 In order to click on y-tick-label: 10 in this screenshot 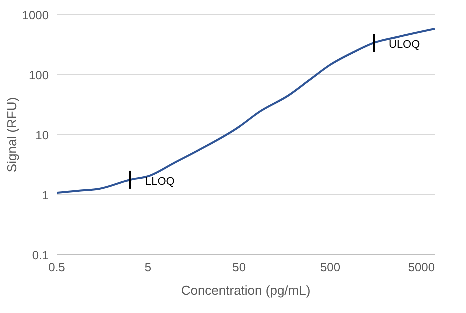, I will do `click(43, 135)`.